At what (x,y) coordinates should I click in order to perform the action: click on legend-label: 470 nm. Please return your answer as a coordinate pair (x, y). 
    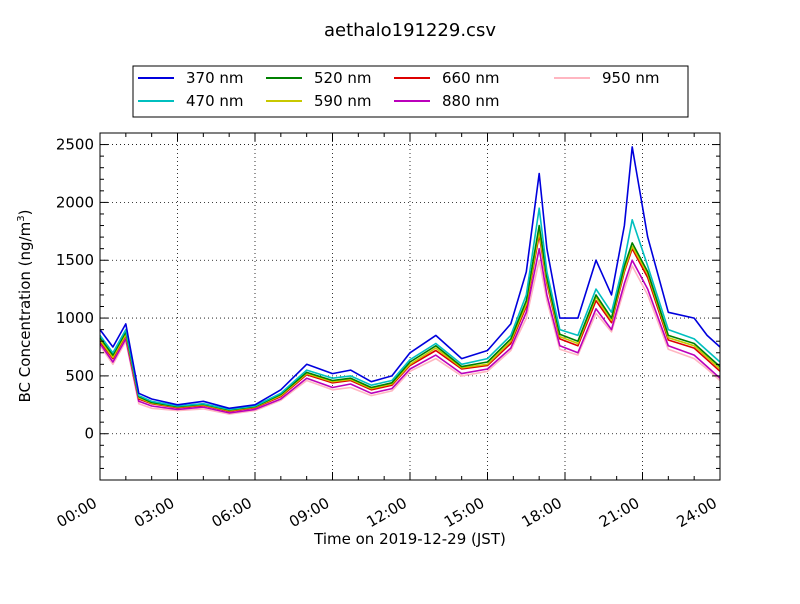
    Looking at the image, I should click on (215, 101).